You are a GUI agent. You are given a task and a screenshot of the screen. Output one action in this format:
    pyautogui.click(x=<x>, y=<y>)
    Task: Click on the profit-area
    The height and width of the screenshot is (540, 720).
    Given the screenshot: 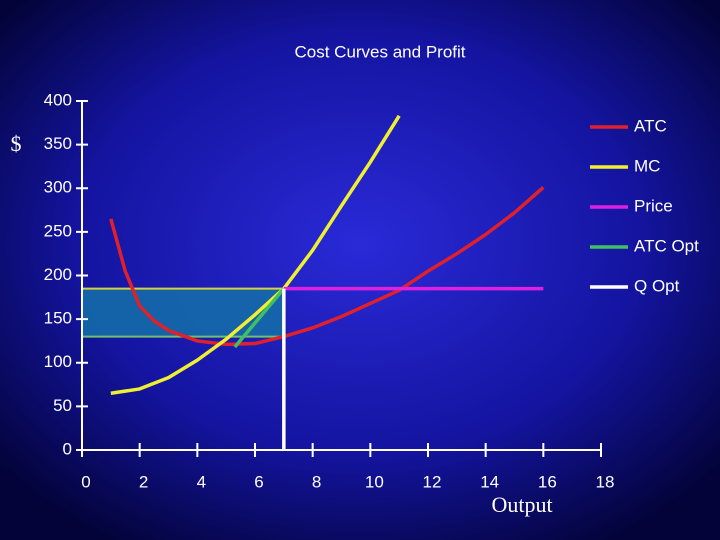 What is the action you would take?
    pyautogui.click(x=183, y=312)
    